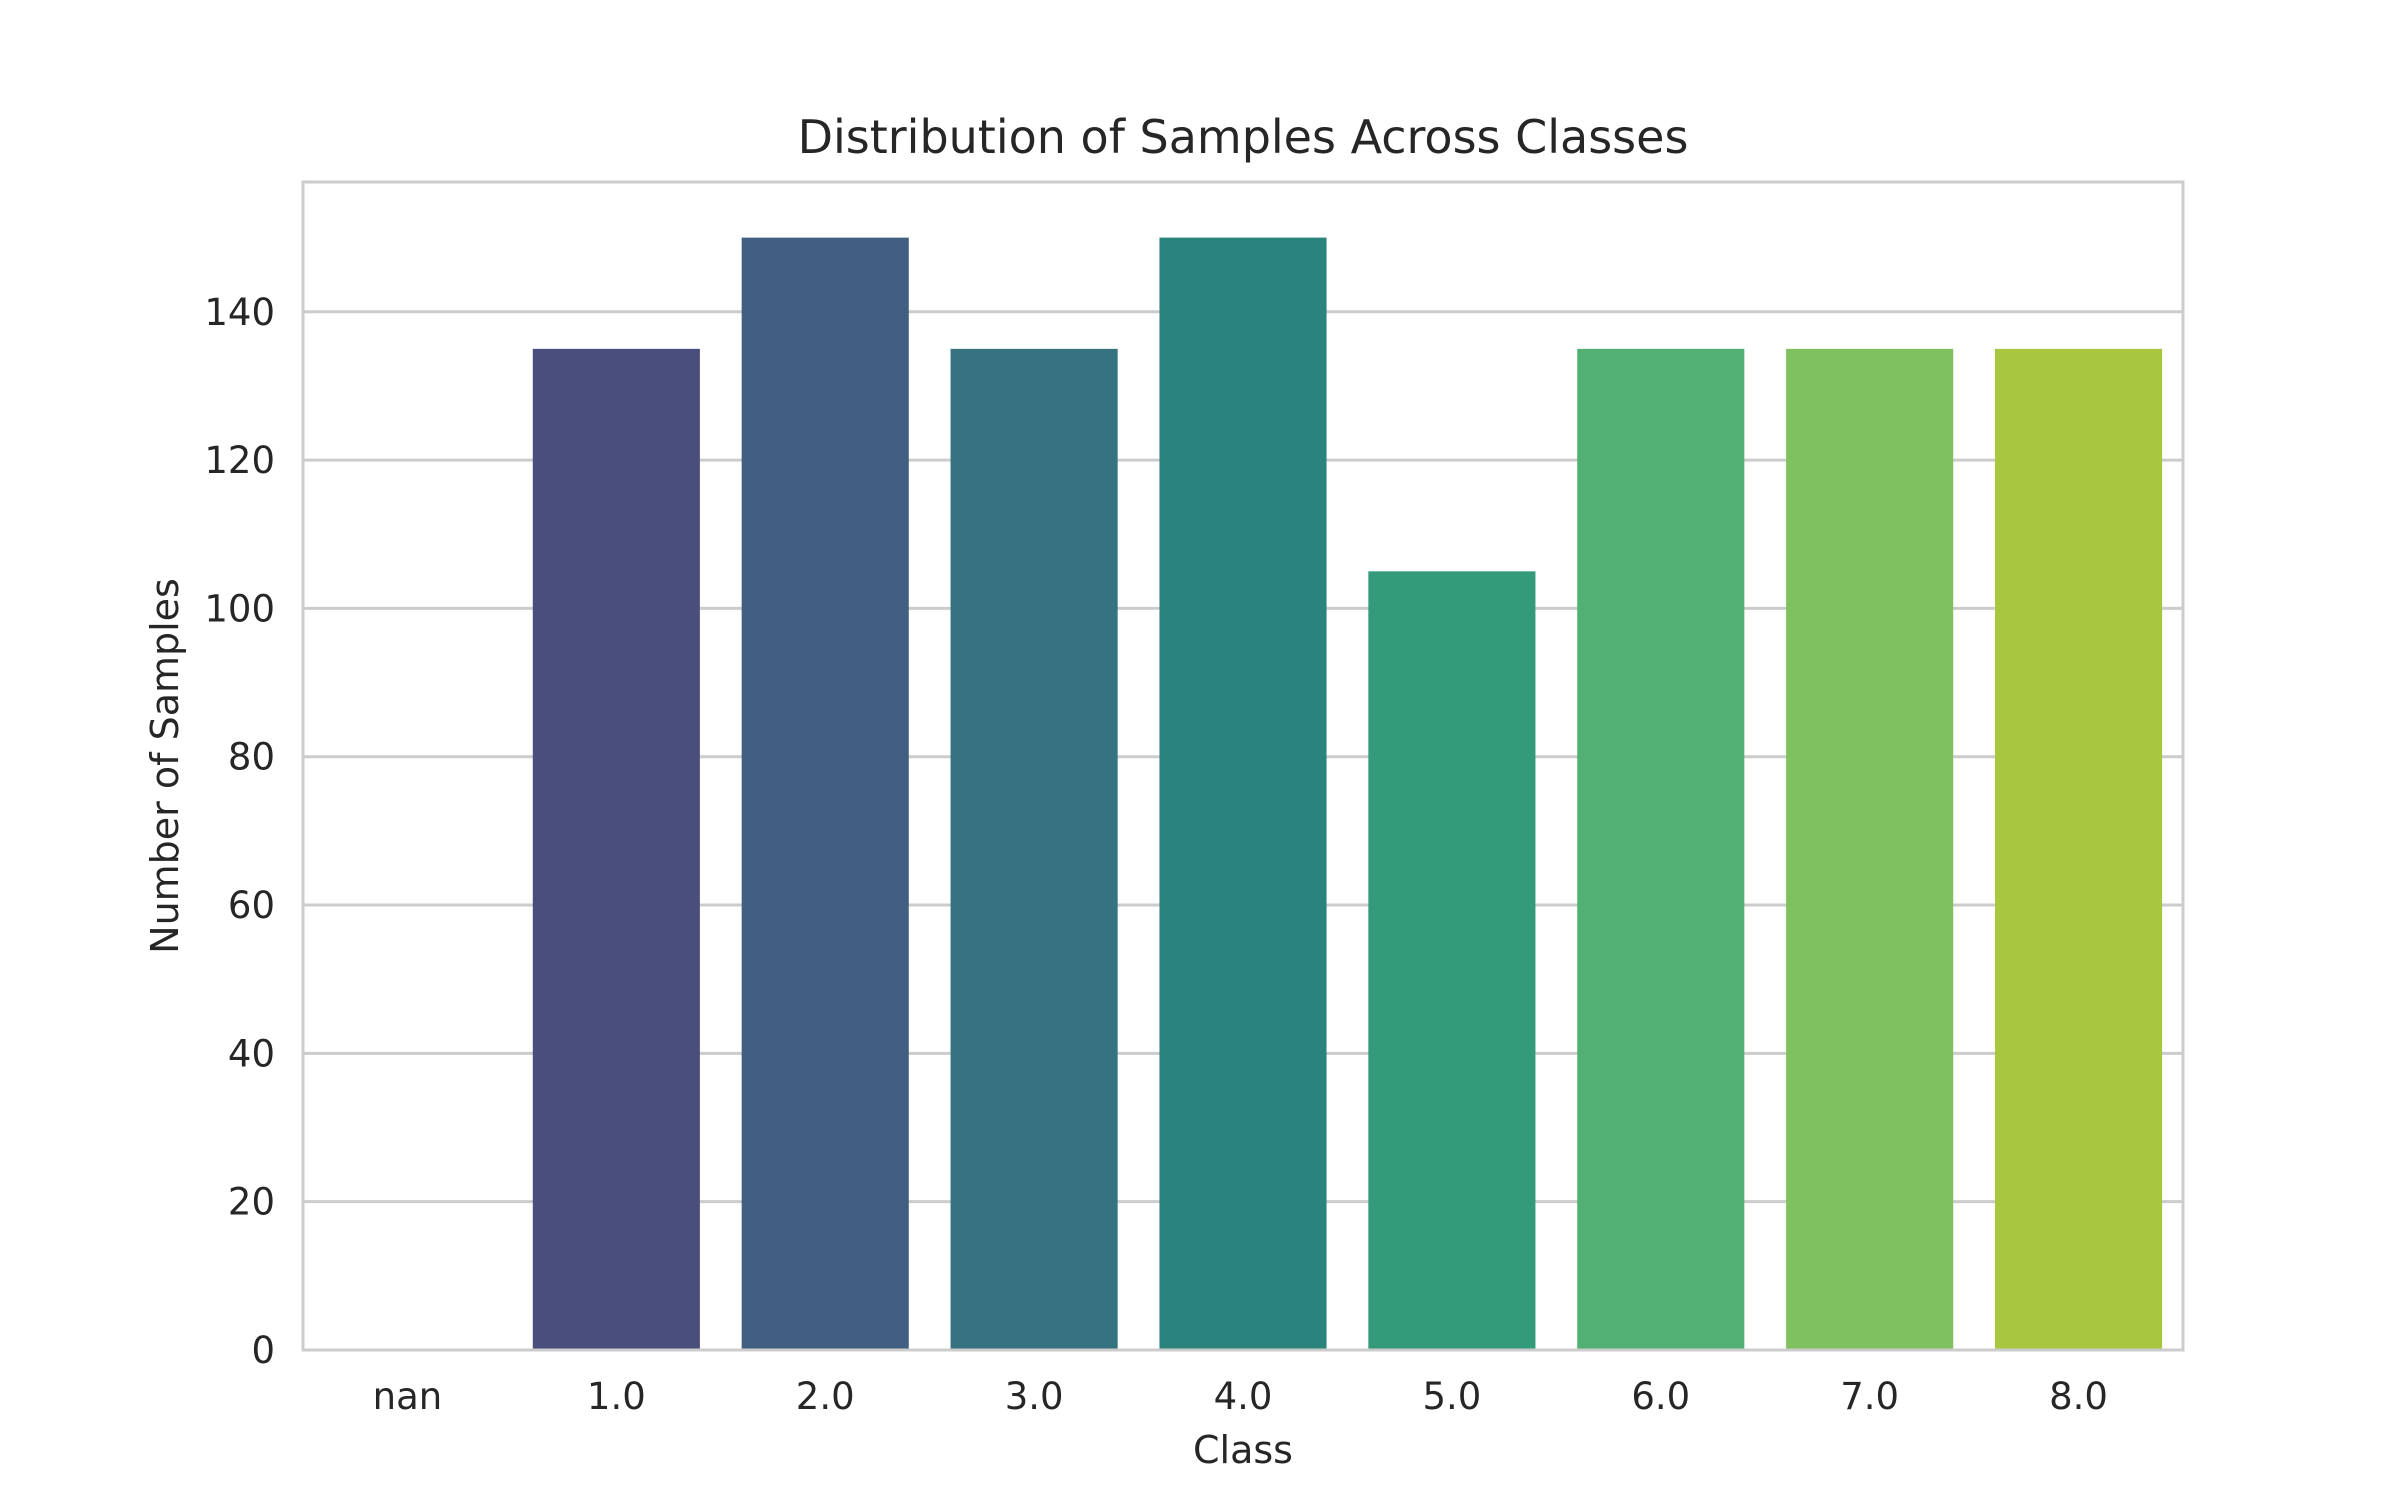  Describe the element at coordinates (239, 831) in the screenshot. I see `y-tick-labels: 0 20 40 60 80 100 120 140` at that location.